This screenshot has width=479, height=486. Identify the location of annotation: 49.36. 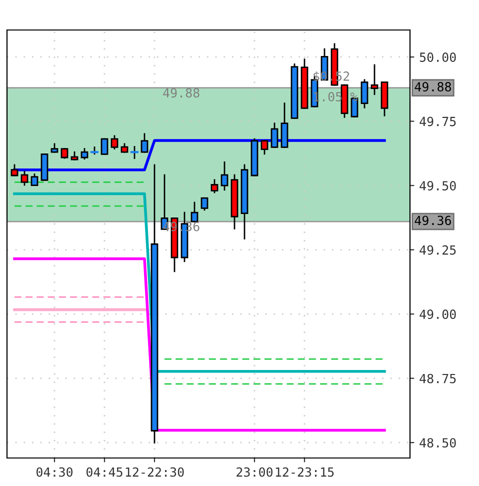
(181, 227).